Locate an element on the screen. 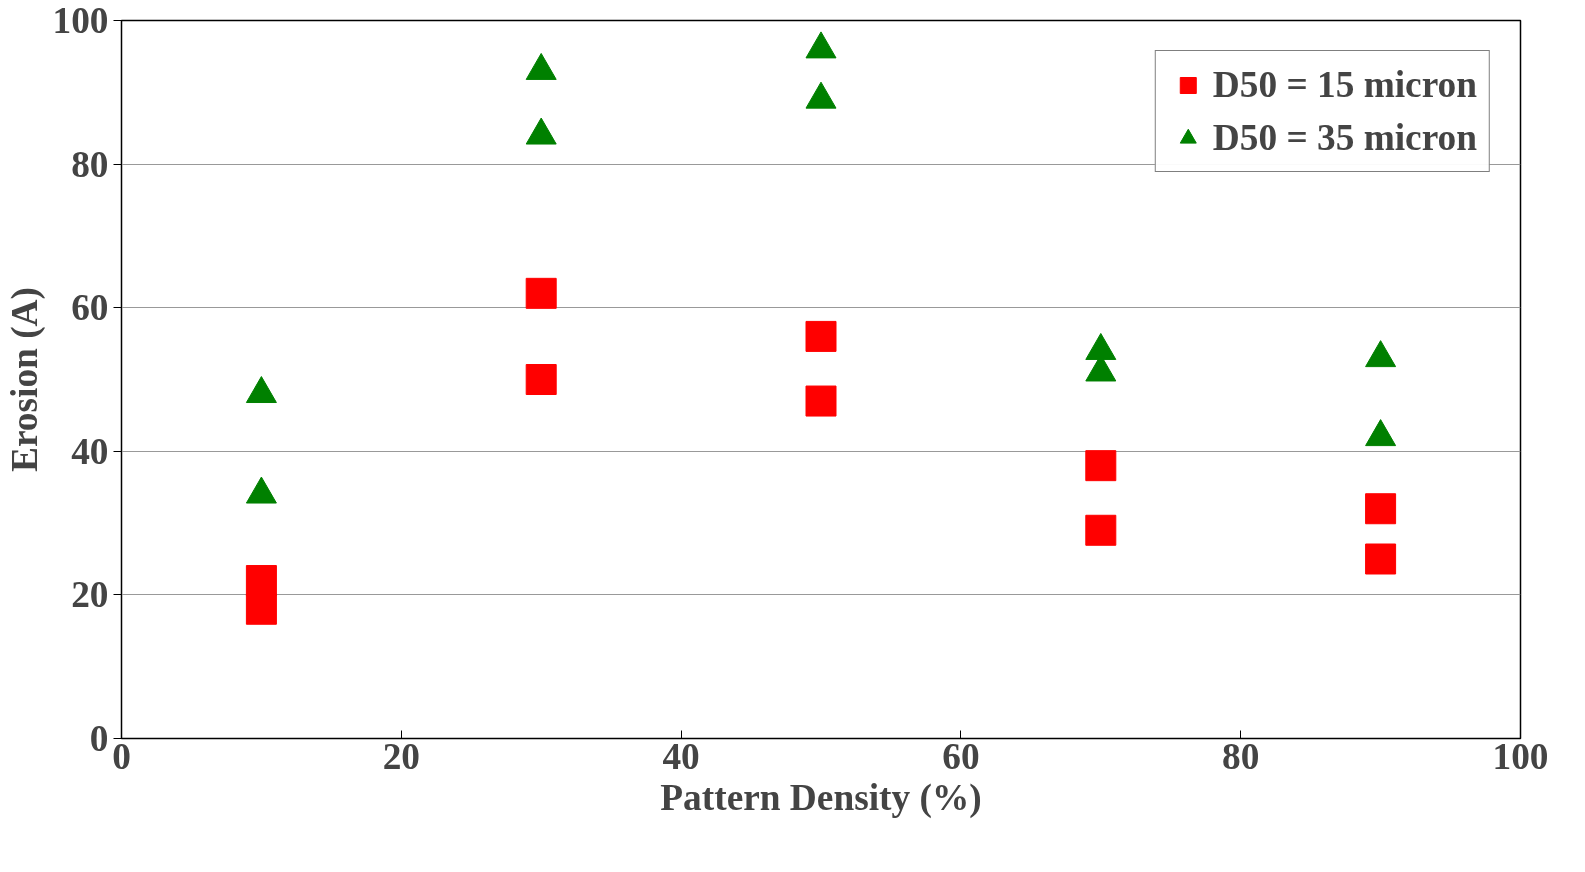  x-tick-label: 20 is located at coordinates (401, 756).